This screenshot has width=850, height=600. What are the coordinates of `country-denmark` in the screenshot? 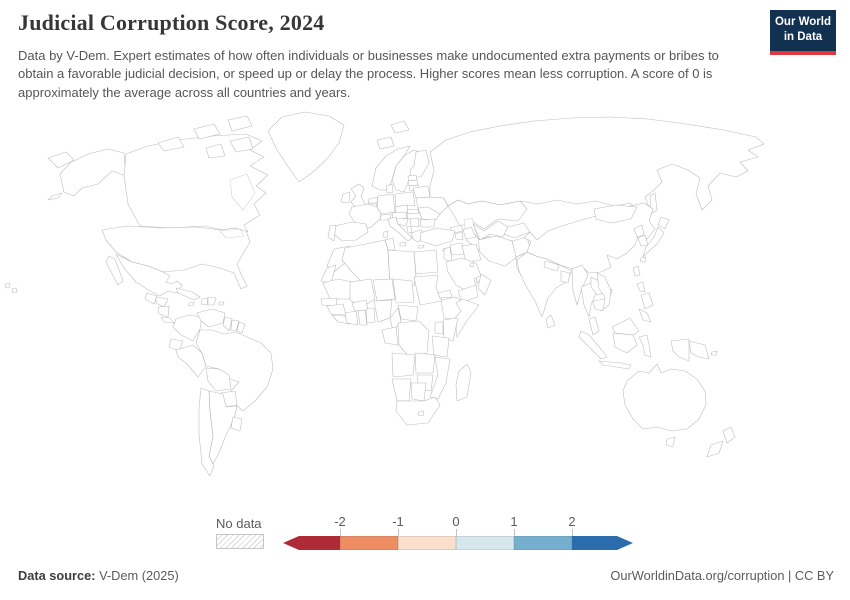 It's located at (389, 188).